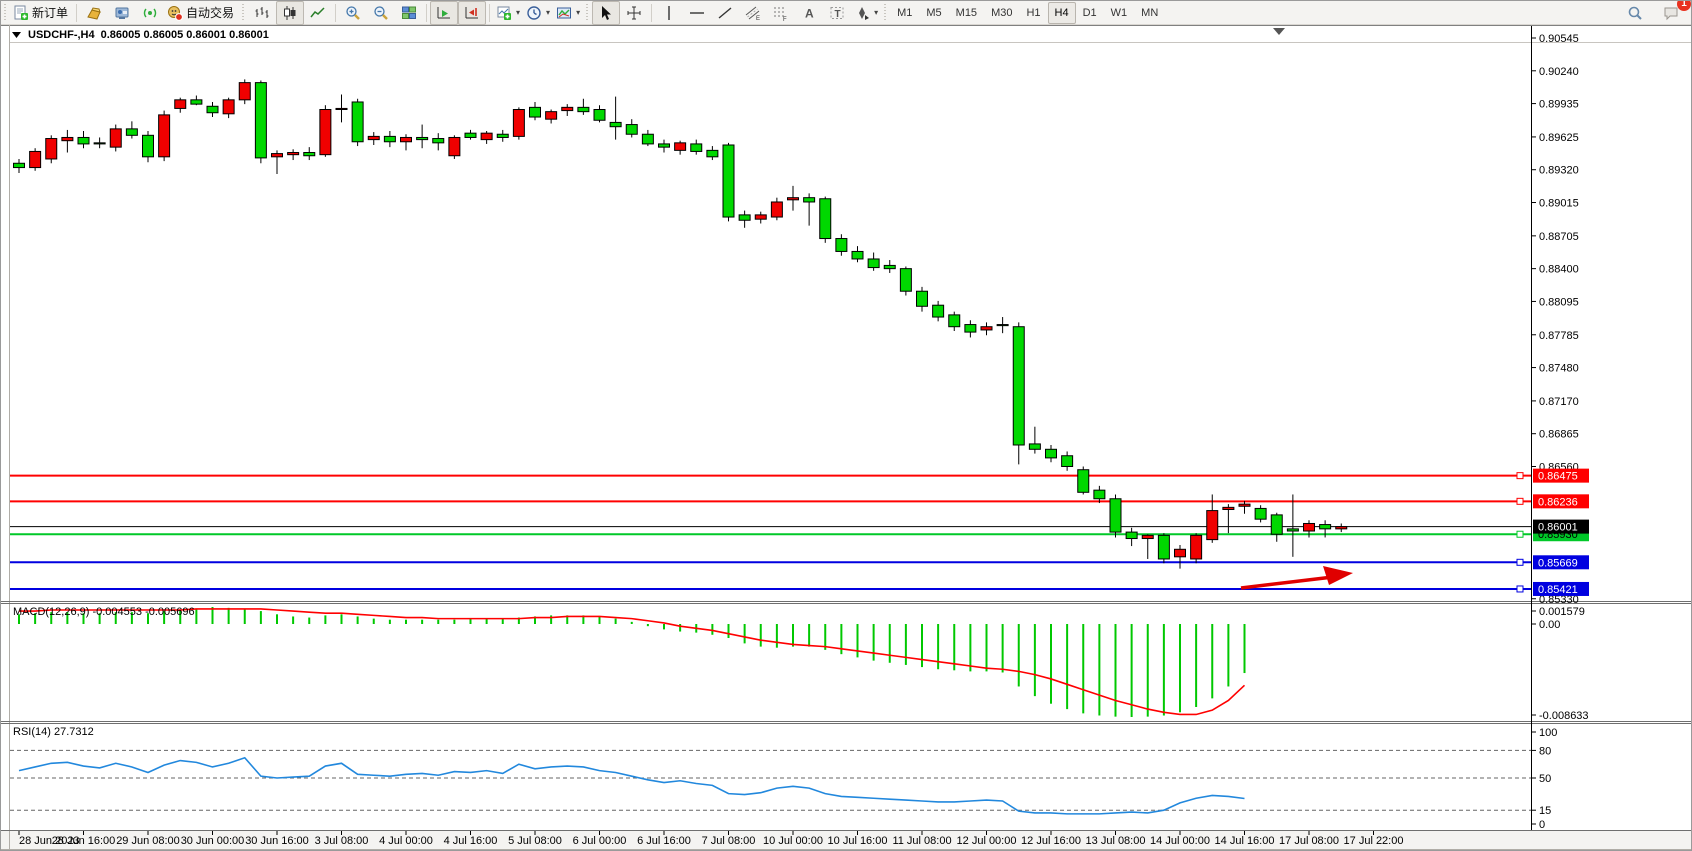 This screenshot has height=851, width=1692. I want to click on tile-windows-button, so click(409, 13).